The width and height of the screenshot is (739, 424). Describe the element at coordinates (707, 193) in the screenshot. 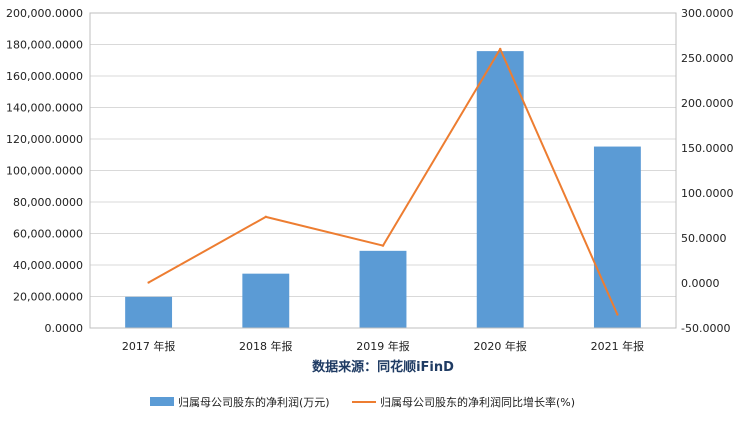

I see `y-right-tick-label: 100.0000` at that location.